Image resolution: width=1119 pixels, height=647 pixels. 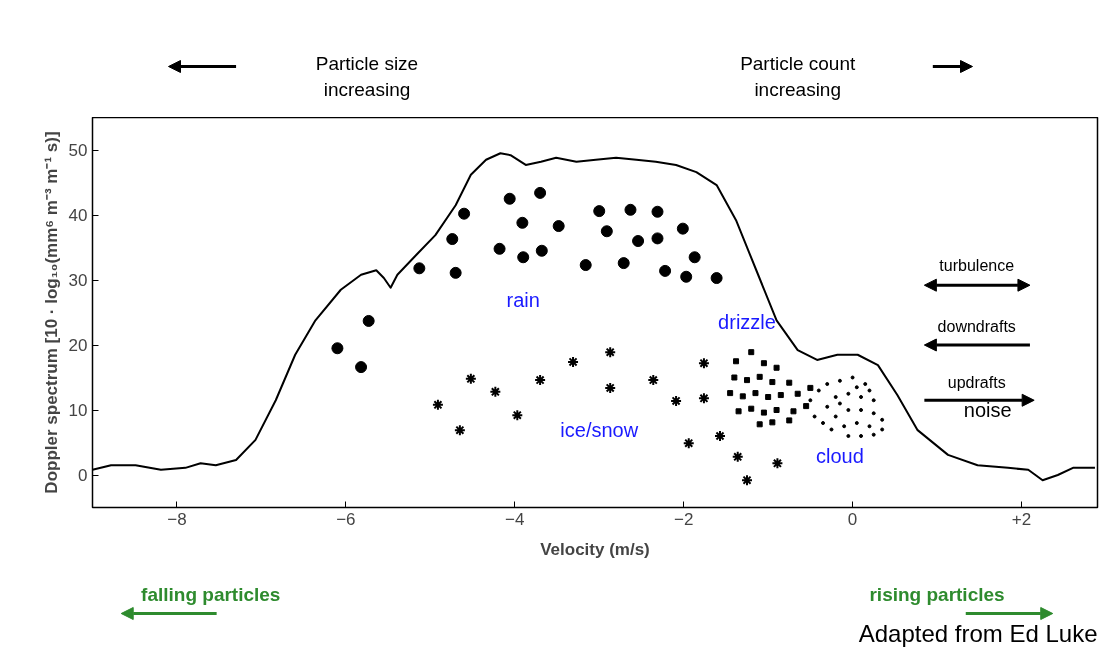 I want to click on text: Adapted from Ed Luke, so click(x=978, y=633).